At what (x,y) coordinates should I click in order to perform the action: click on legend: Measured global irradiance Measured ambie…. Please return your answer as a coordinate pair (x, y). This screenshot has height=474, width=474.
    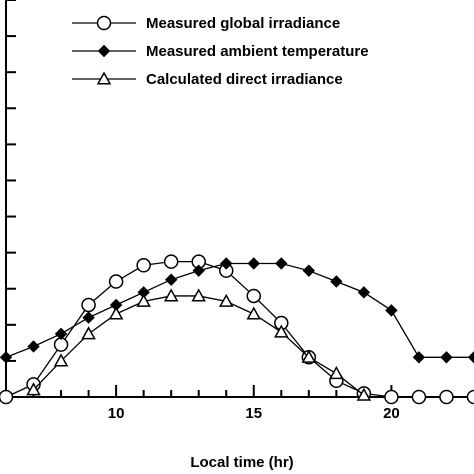
    Looking at the image, I should click on (220, 51).